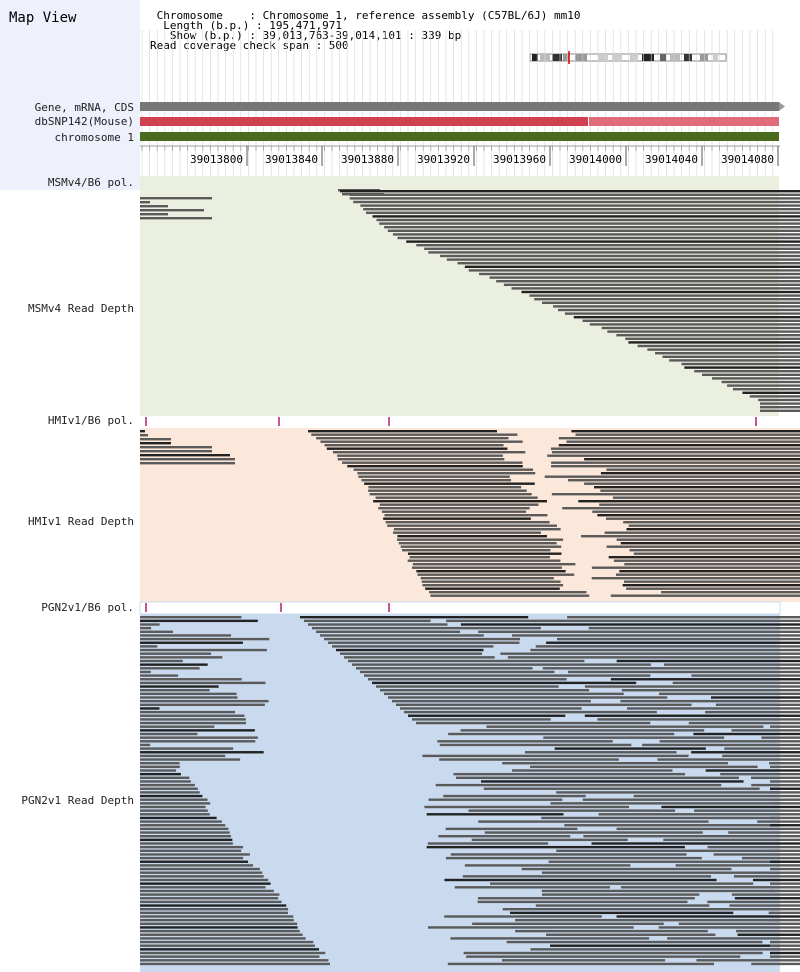 The width and height of the screenshot is (800, 972). Describe the element at coordinates (459, 136) in the screenshot. I see `chromosome-track-bar` at that location.